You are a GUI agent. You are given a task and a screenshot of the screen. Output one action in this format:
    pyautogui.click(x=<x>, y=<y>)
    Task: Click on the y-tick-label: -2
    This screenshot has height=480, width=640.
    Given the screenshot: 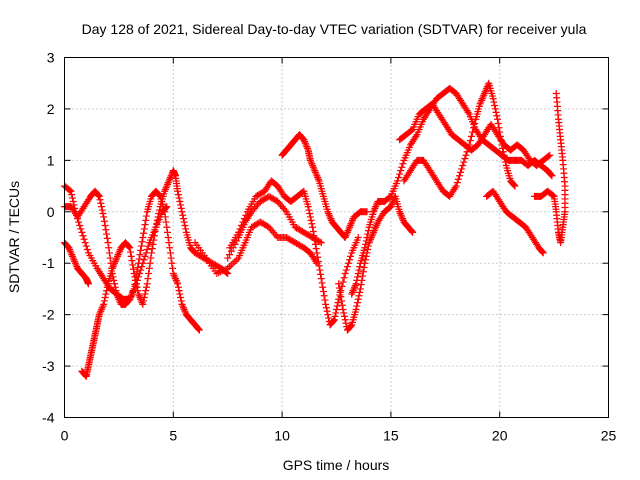 What is the action you would take?
    pyautogui.click(x=48, y=315)
    